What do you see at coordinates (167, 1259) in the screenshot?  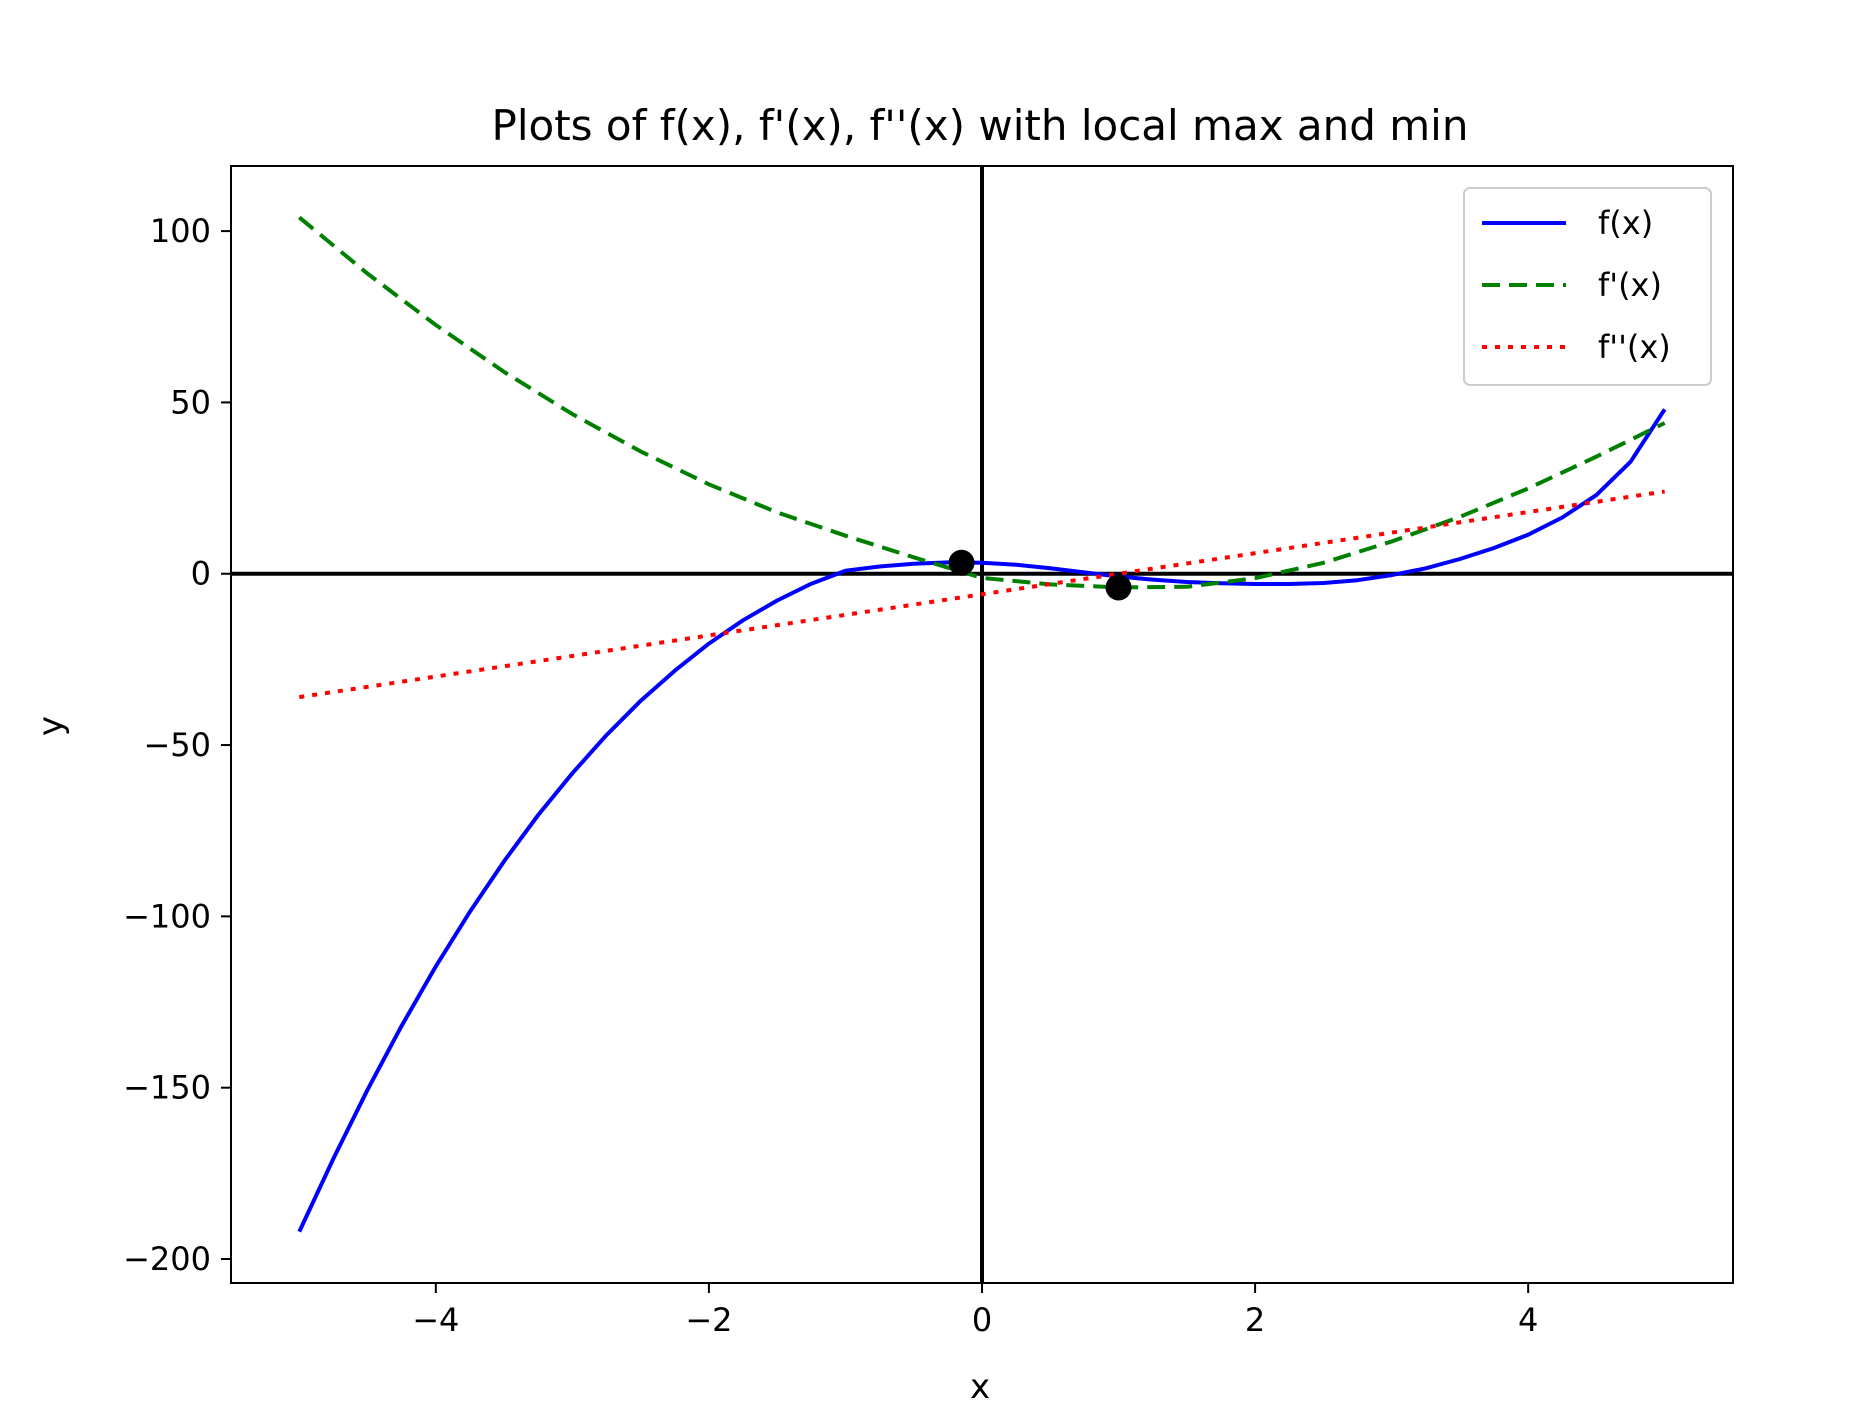 I see `y-tick-label: −200` at bounding box center [167, 1259].